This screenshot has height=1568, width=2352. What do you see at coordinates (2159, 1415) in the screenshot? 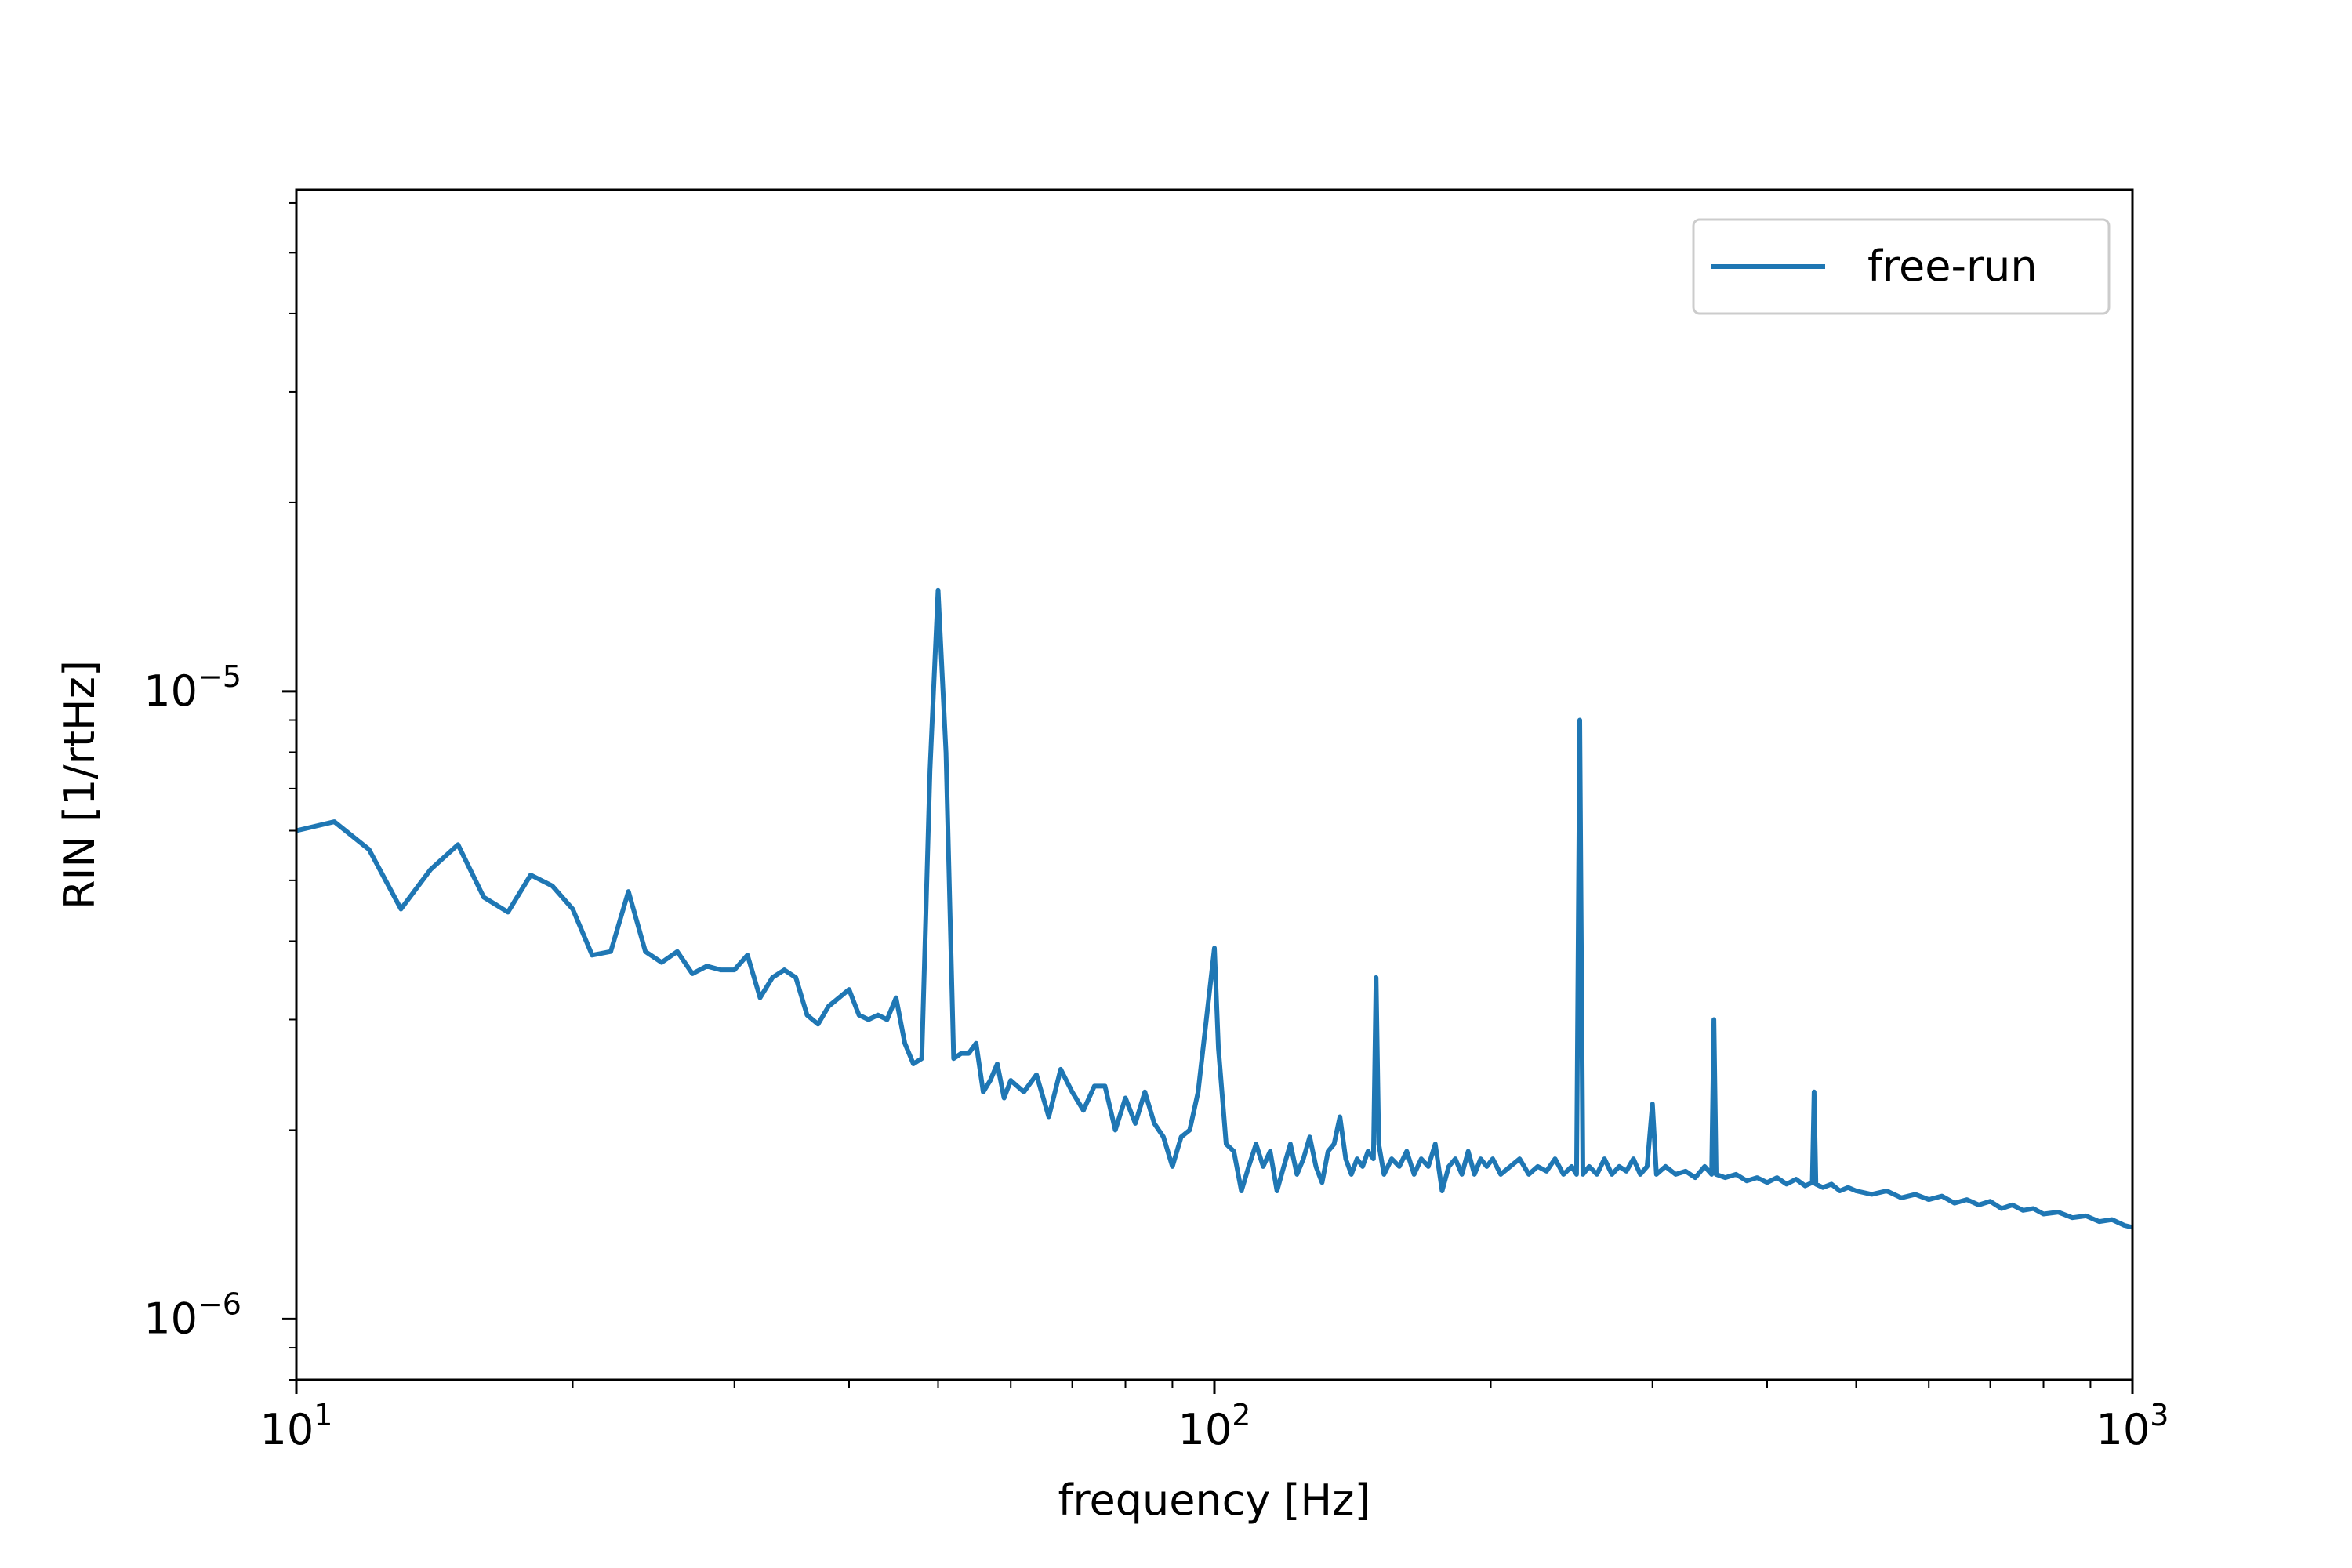
I see `x-tick-label-exponent: 3` at bounding box center [2159, 1415].